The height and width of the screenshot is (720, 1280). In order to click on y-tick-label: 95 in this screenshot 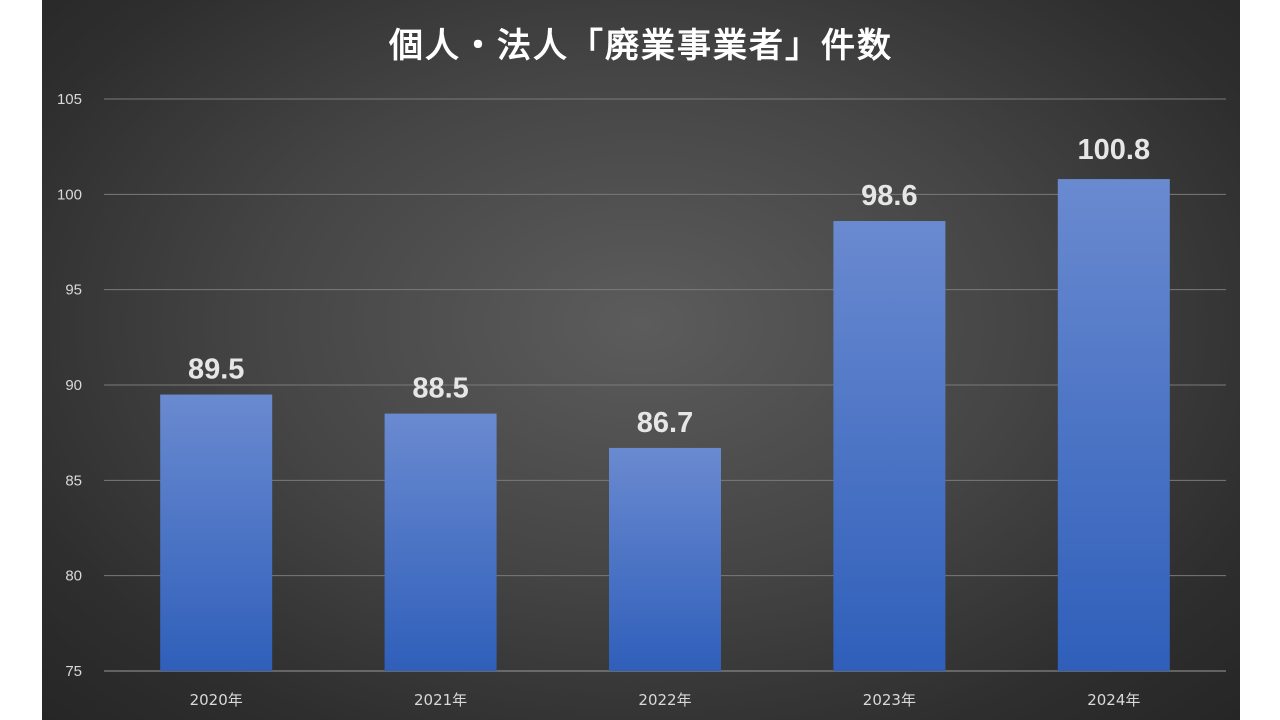, I will do `click(73, 290)`.